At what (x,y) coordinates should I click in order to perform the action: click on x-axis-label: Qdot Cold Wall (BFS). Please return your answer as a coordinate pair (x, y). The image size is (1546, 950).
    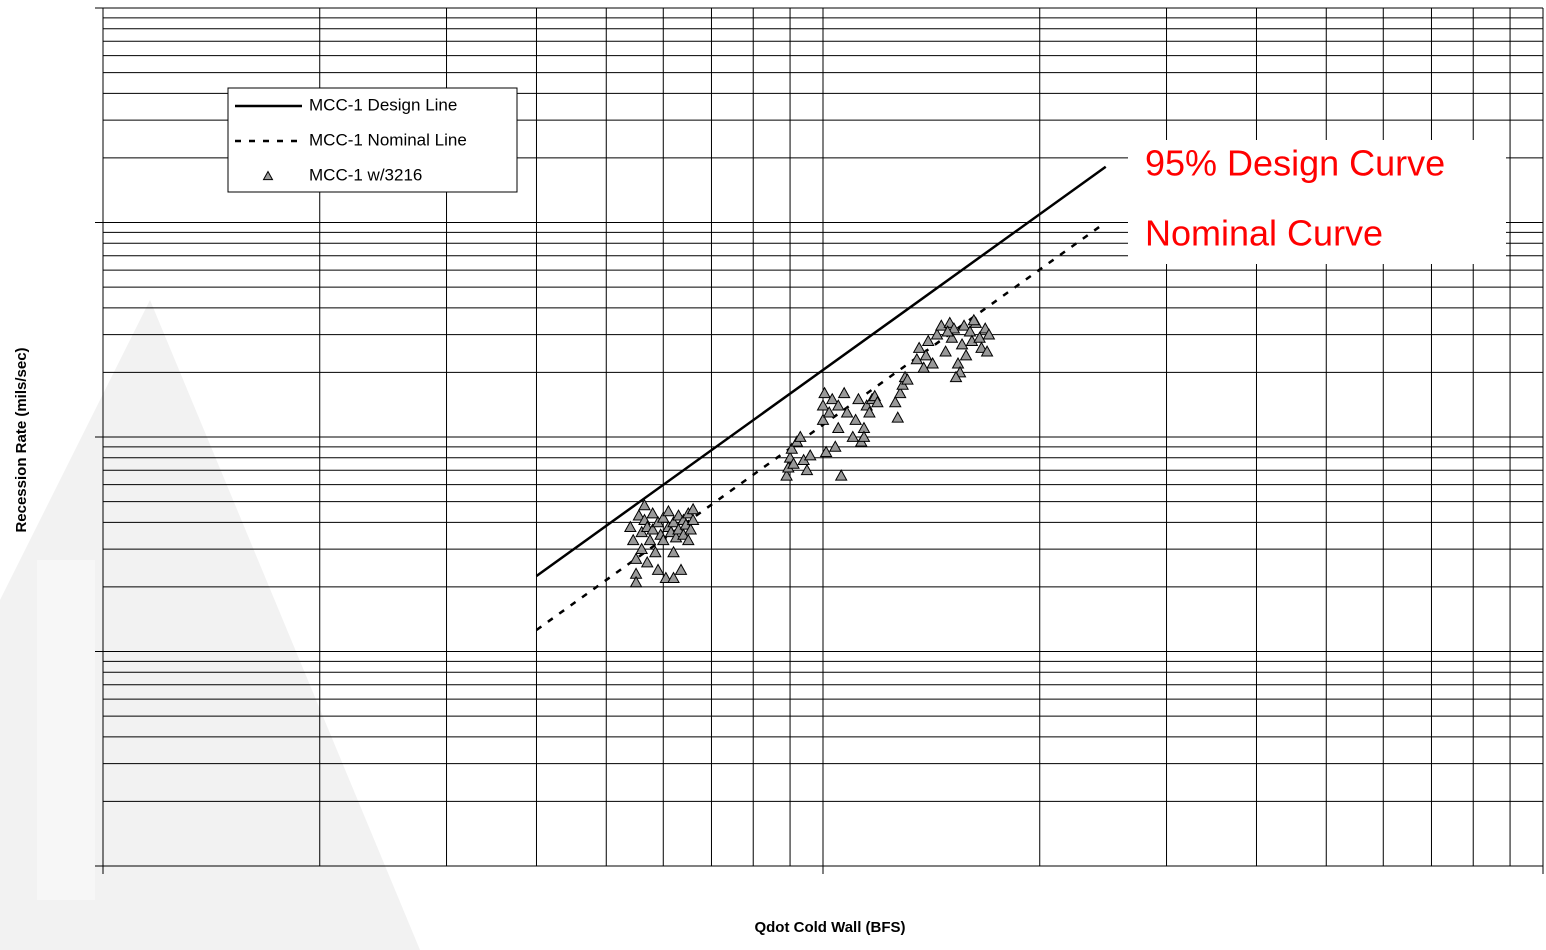
    Looking at the image, I should click on (829, 927).